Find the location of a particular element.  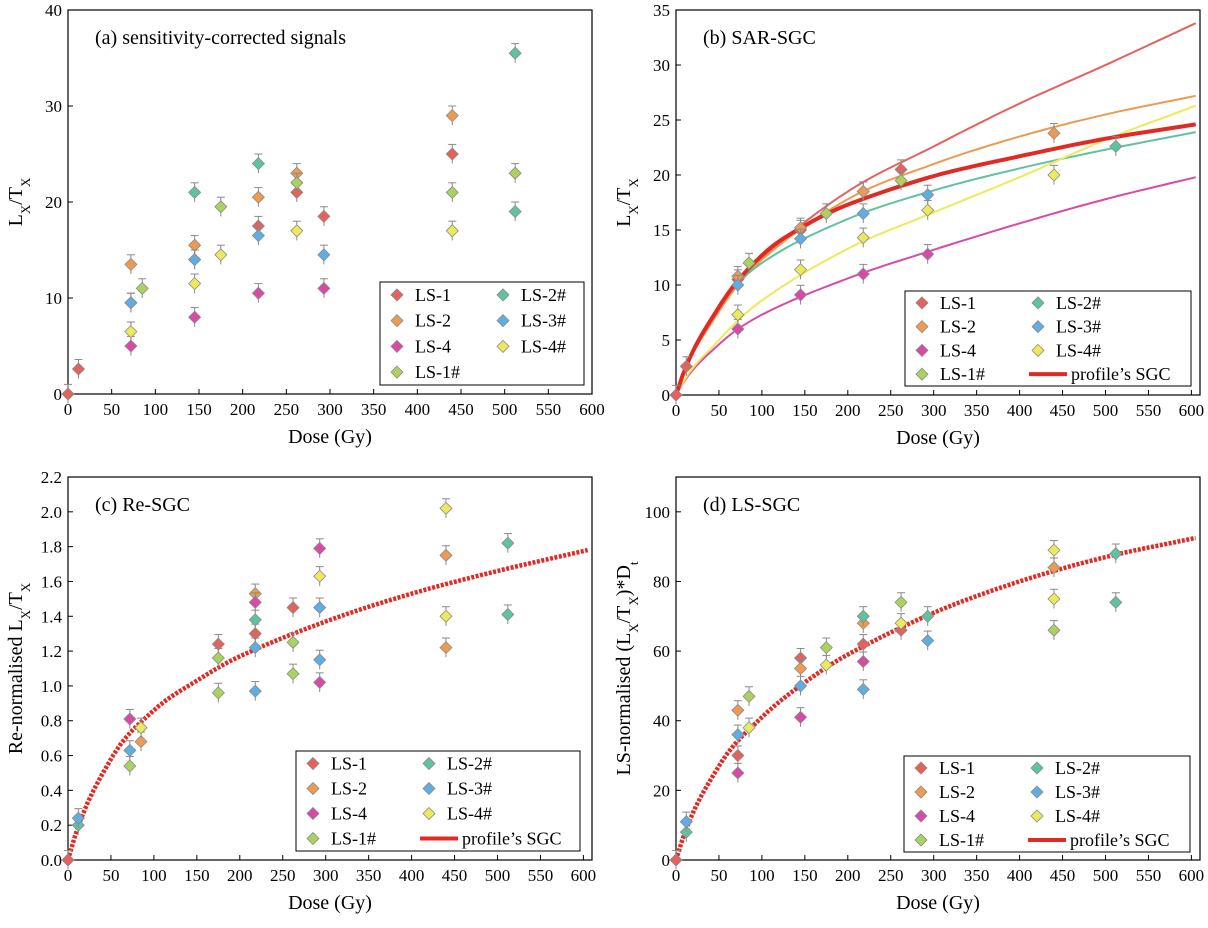

x-tick-label: 250 is located at coordinates (287, 409).